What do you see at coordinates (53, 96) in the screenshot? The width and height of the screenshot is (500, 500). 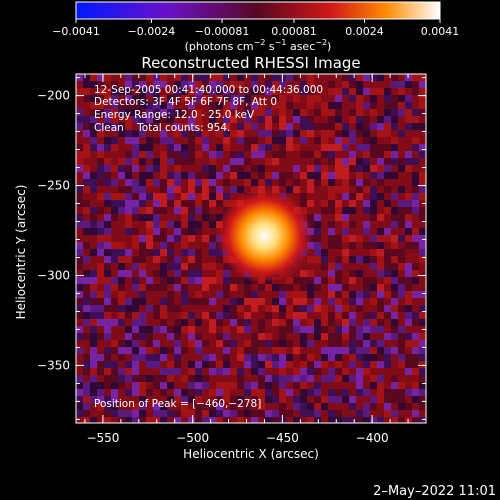 I see `y-tick-label: −200` at bounding box center [53, 96].